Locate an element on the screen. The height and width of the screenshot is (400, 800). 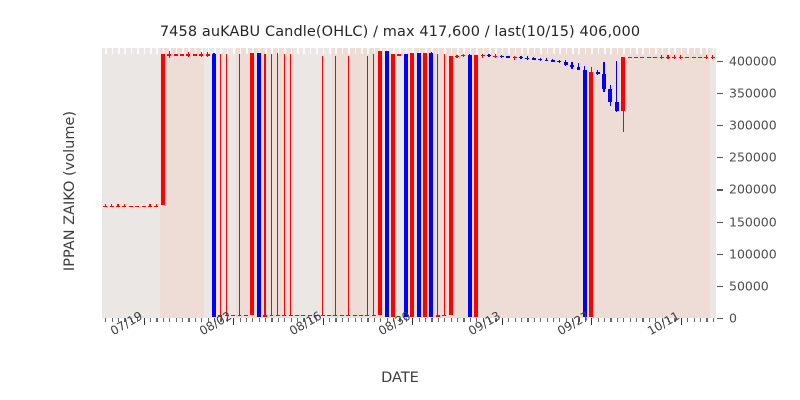
y-axis-tick-label: 150000 is located at coordinates (753, 222).